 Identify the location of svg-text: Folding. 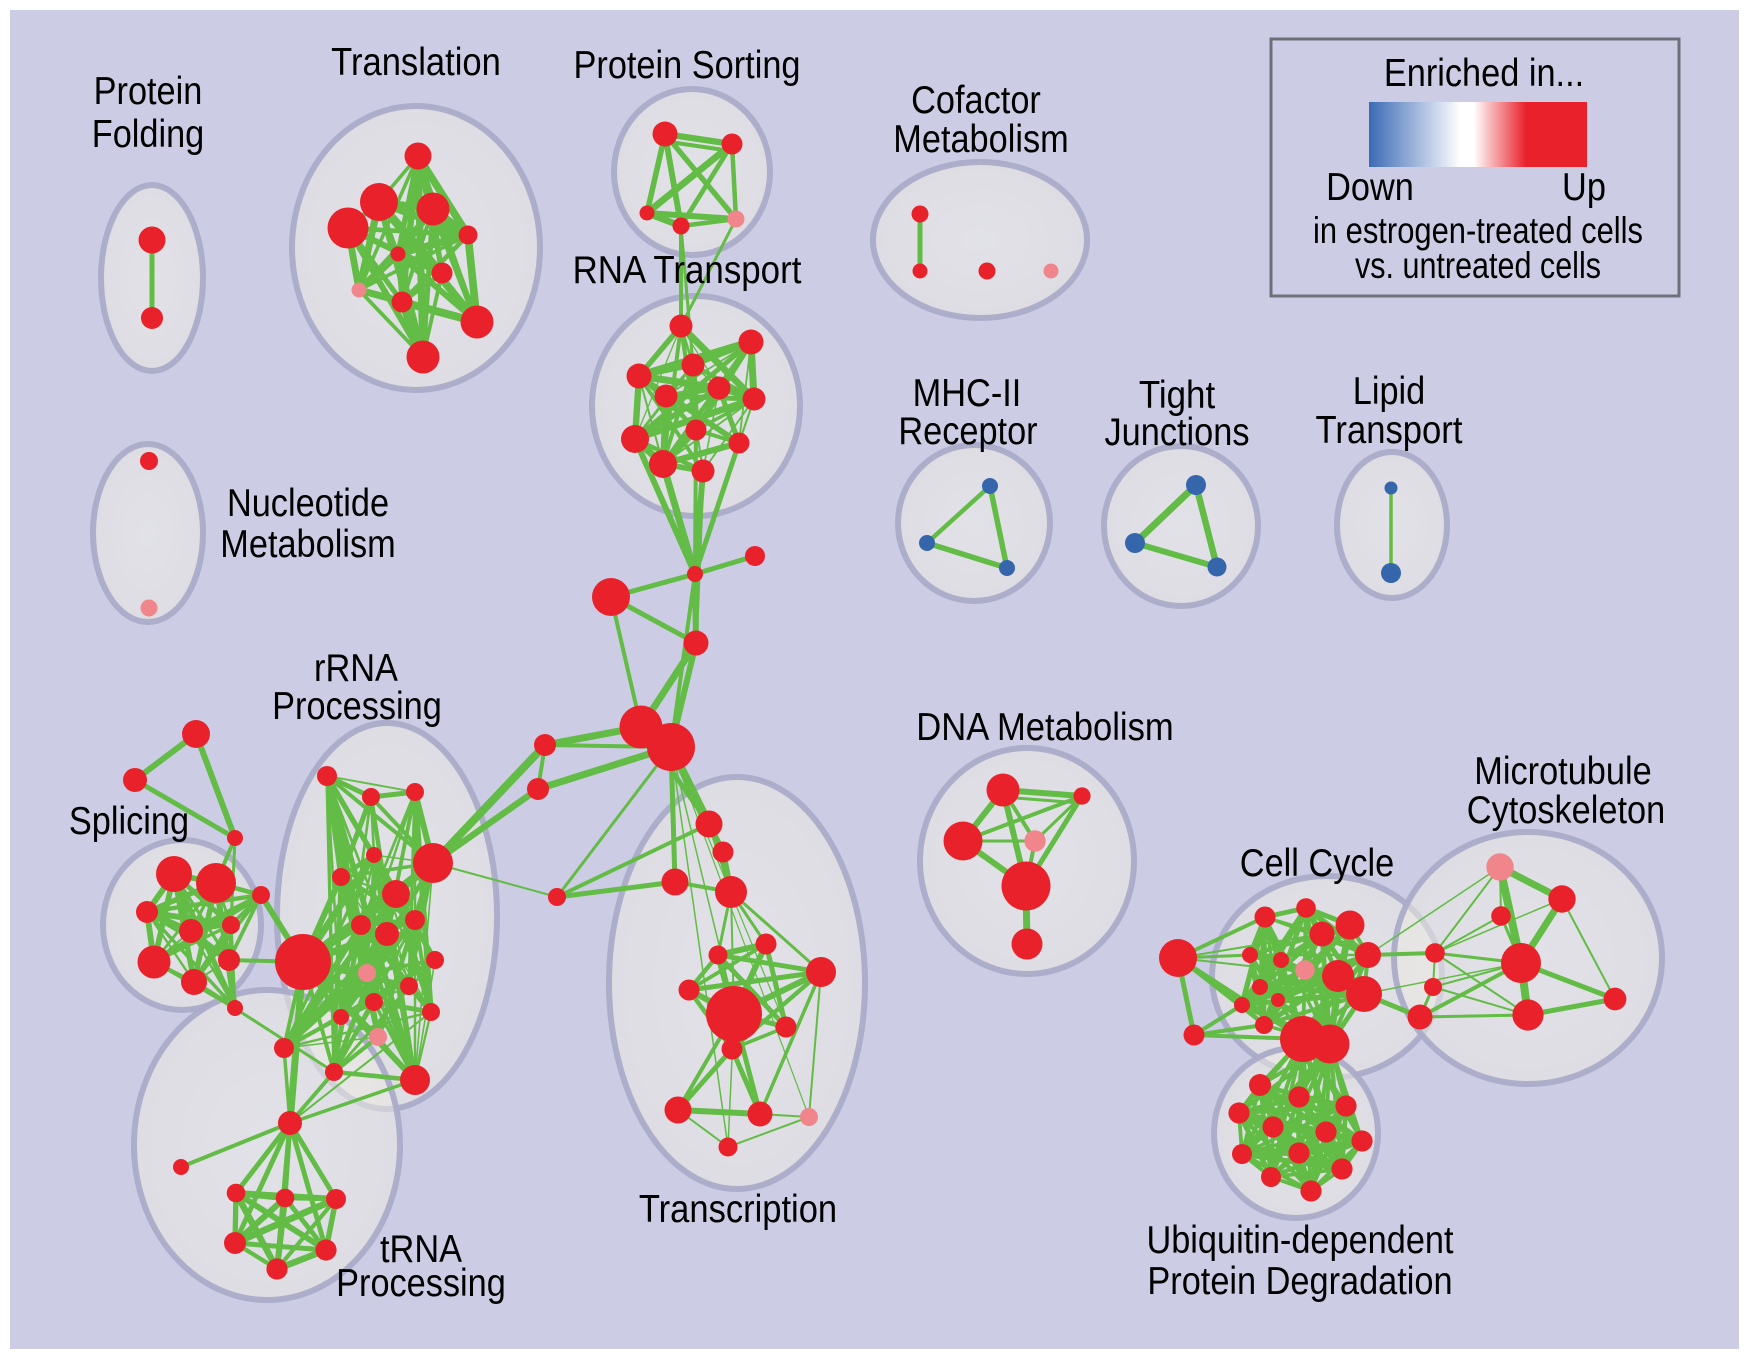
(148, 134).